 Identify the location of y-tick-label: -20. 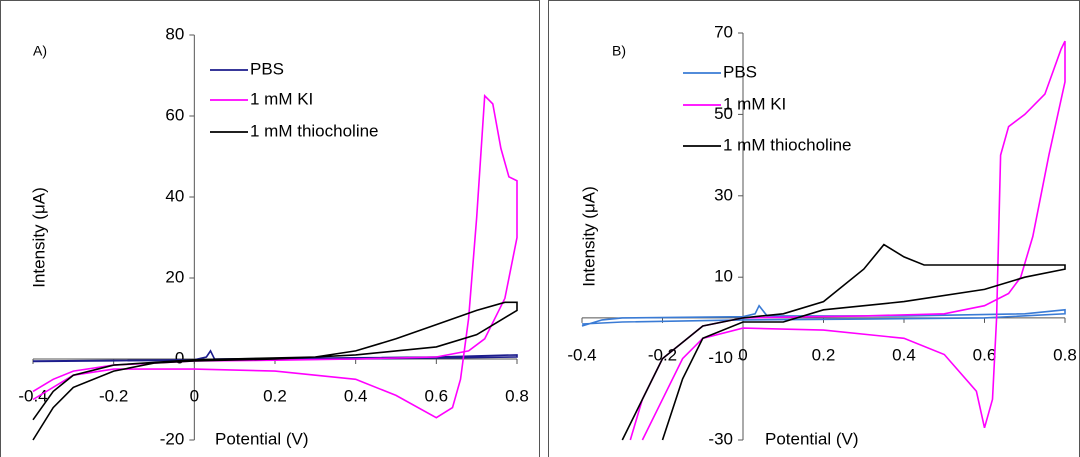
(172, 438).